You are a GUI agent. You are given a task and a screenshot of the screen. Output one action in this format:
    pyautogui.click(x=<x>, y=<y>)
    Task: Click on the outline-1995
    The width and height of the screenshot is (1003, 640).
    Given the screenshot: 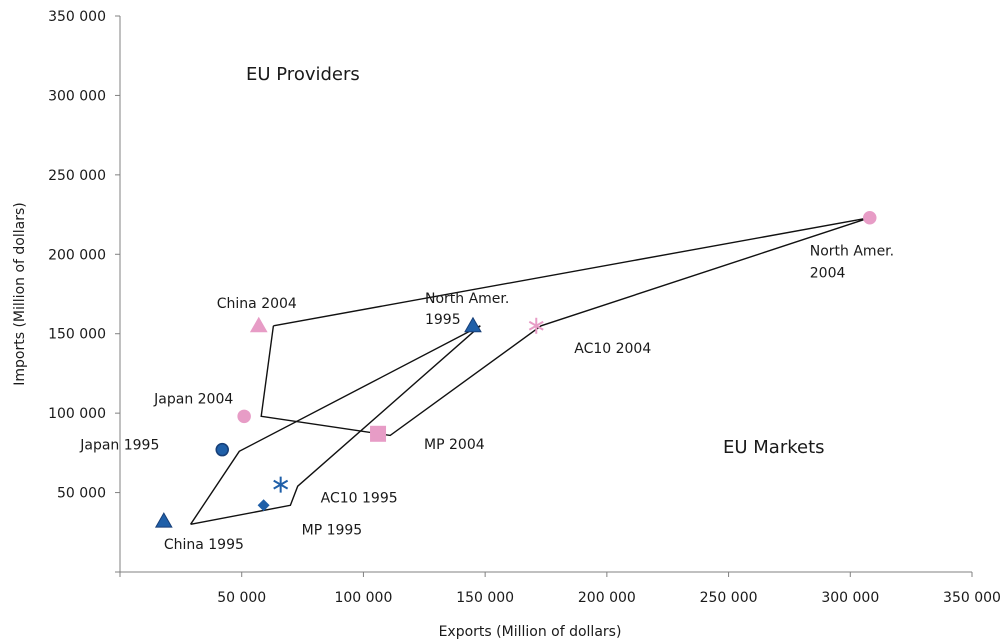 What is the action you would take?
    pyautogui.click(x=335, y=425)
    